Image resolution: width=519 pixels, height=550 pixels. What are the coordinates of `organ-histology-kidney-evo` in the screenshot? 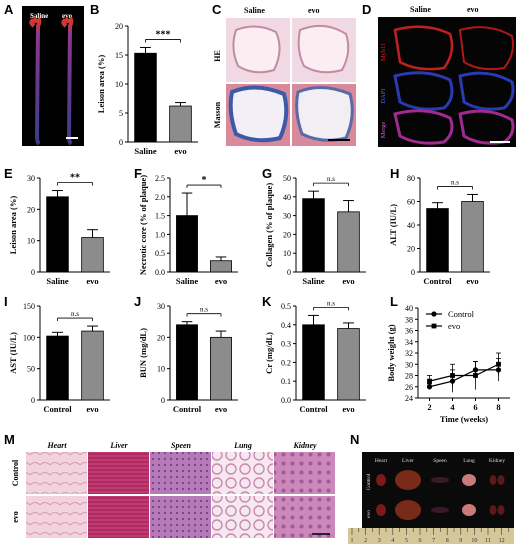 It's located at (304, 517).